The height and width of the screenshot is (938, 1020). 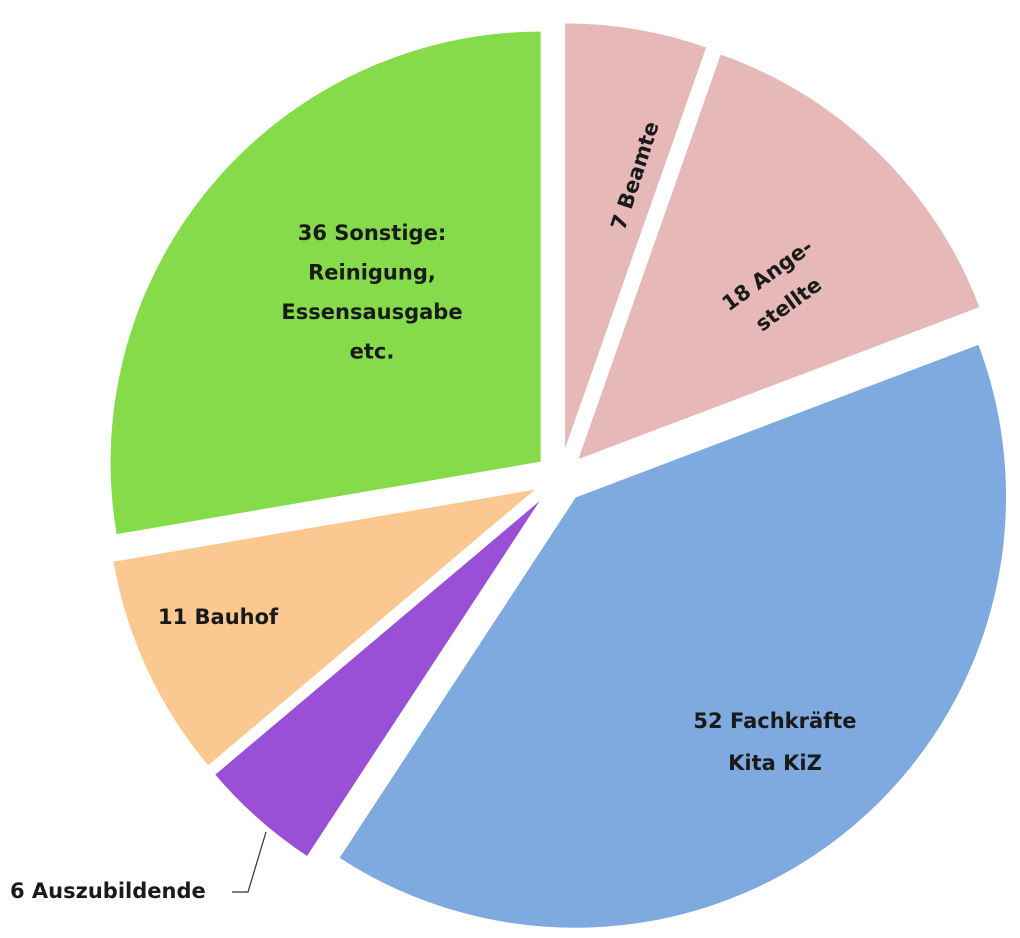 What do you see at coordinates (775, 763) in the screenshot?
I see `data-label: Kita KiZ` at bounding box center [775, 763].